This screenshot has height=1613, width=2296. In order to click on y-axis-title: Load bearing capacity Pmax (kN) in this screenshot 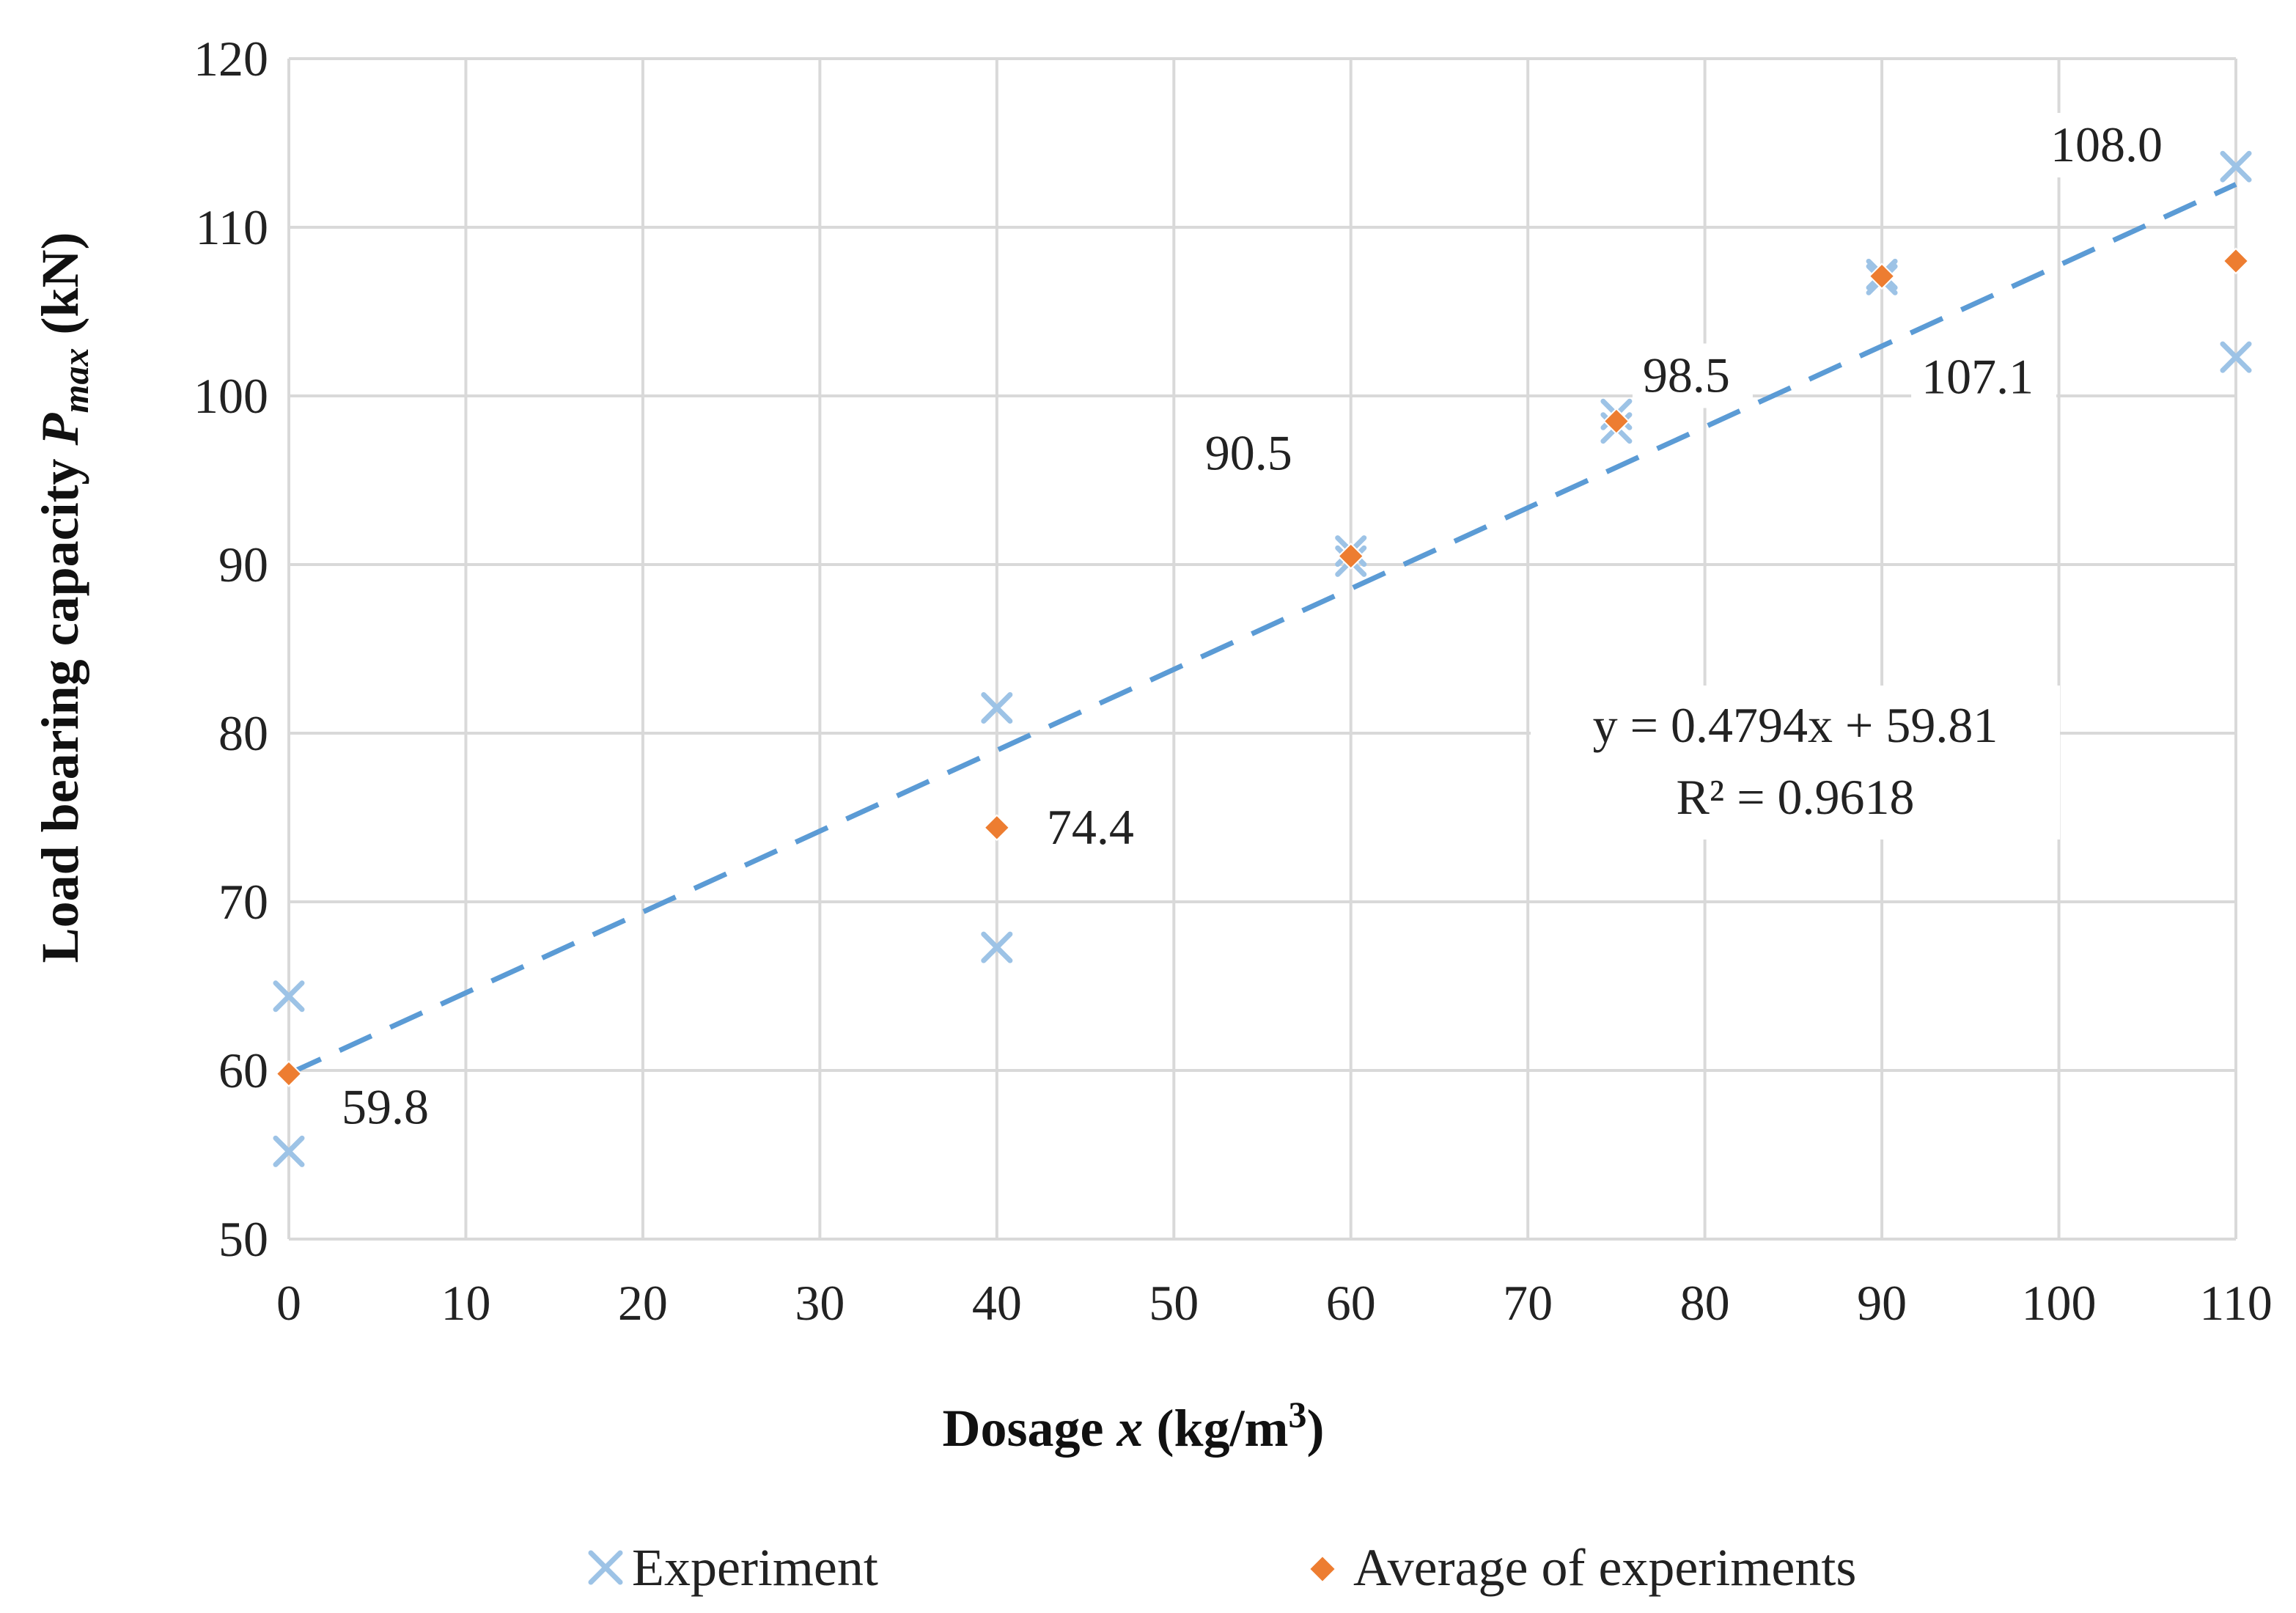, I will do `click(63, 597)`.